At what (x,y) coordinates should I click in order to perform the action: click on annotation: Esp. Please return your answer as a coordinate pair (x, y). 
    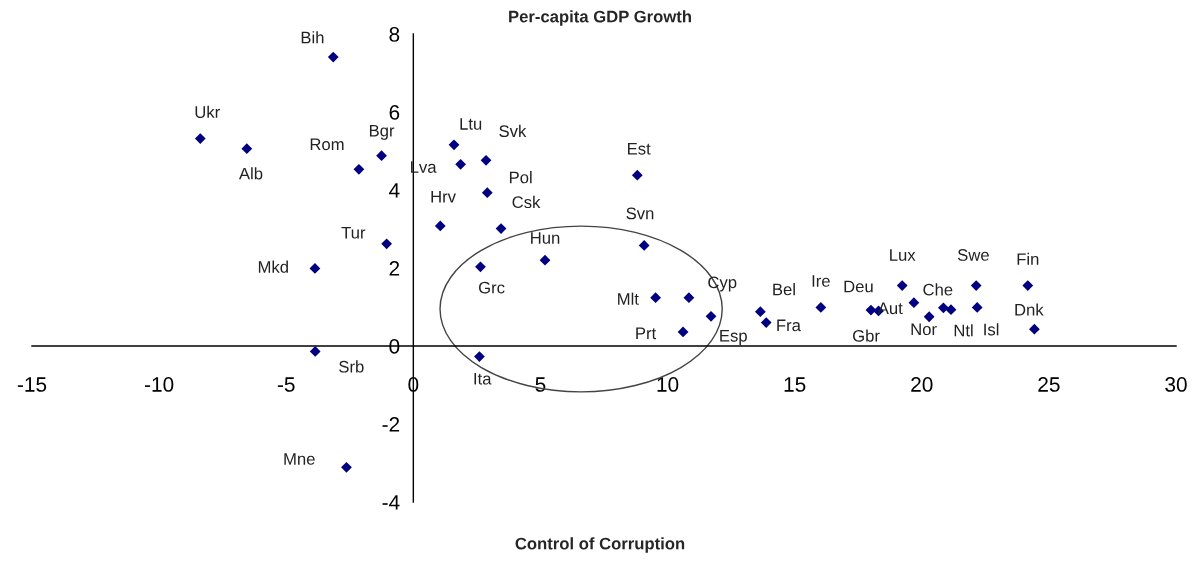
    Looking at the image, I should click on (733, 337).